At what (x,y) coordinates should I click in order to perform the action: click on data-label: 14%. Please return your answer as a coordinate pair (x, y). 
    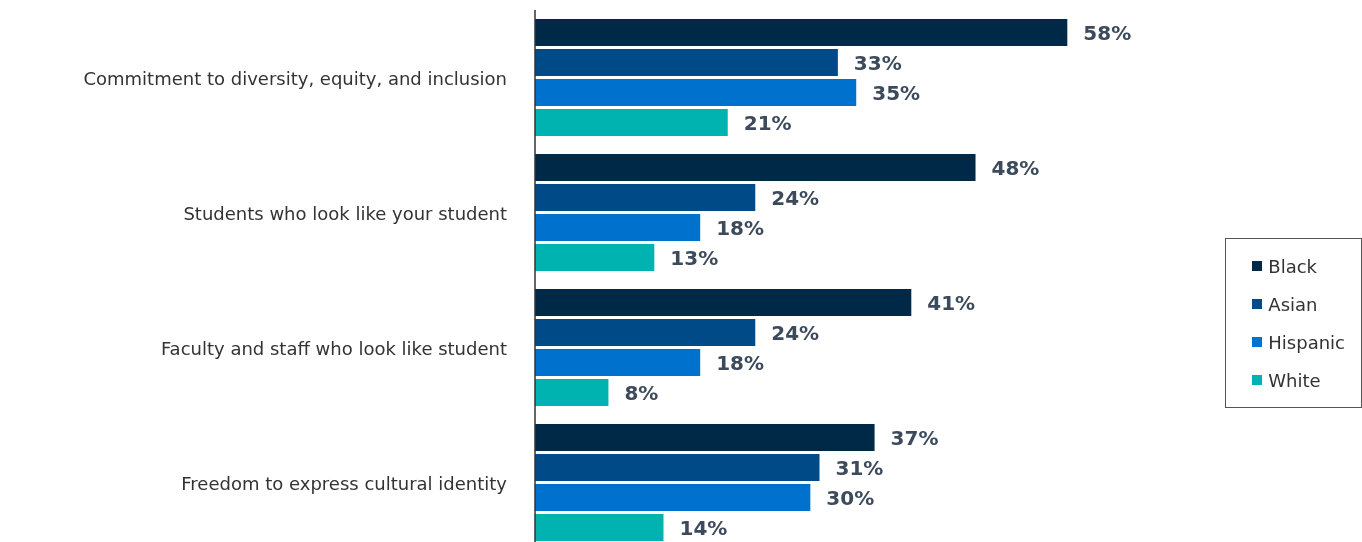
    Looking at the image, I should click on (703, 527).